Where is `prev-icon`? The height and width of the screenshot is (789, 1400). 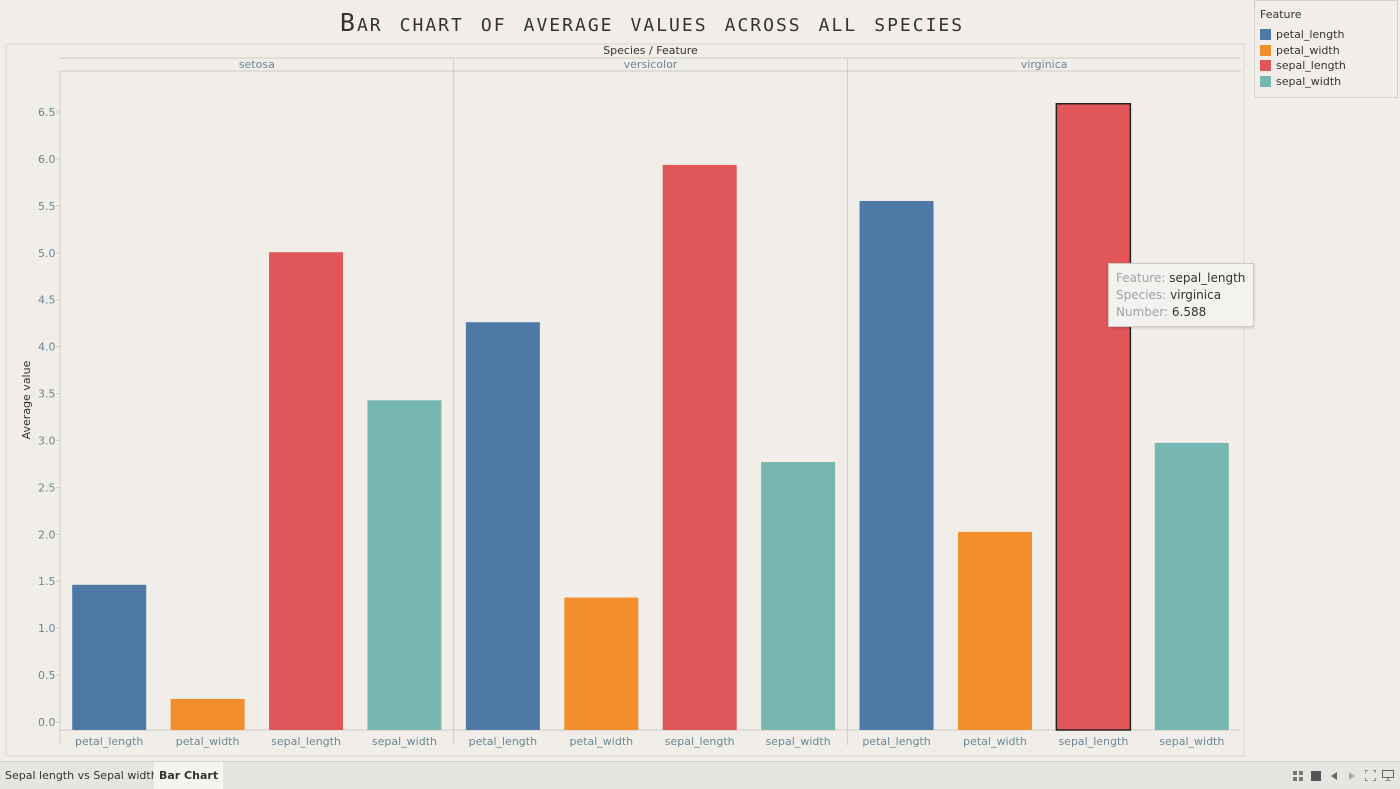 prev-icon is located at coordinates (1334, 776).